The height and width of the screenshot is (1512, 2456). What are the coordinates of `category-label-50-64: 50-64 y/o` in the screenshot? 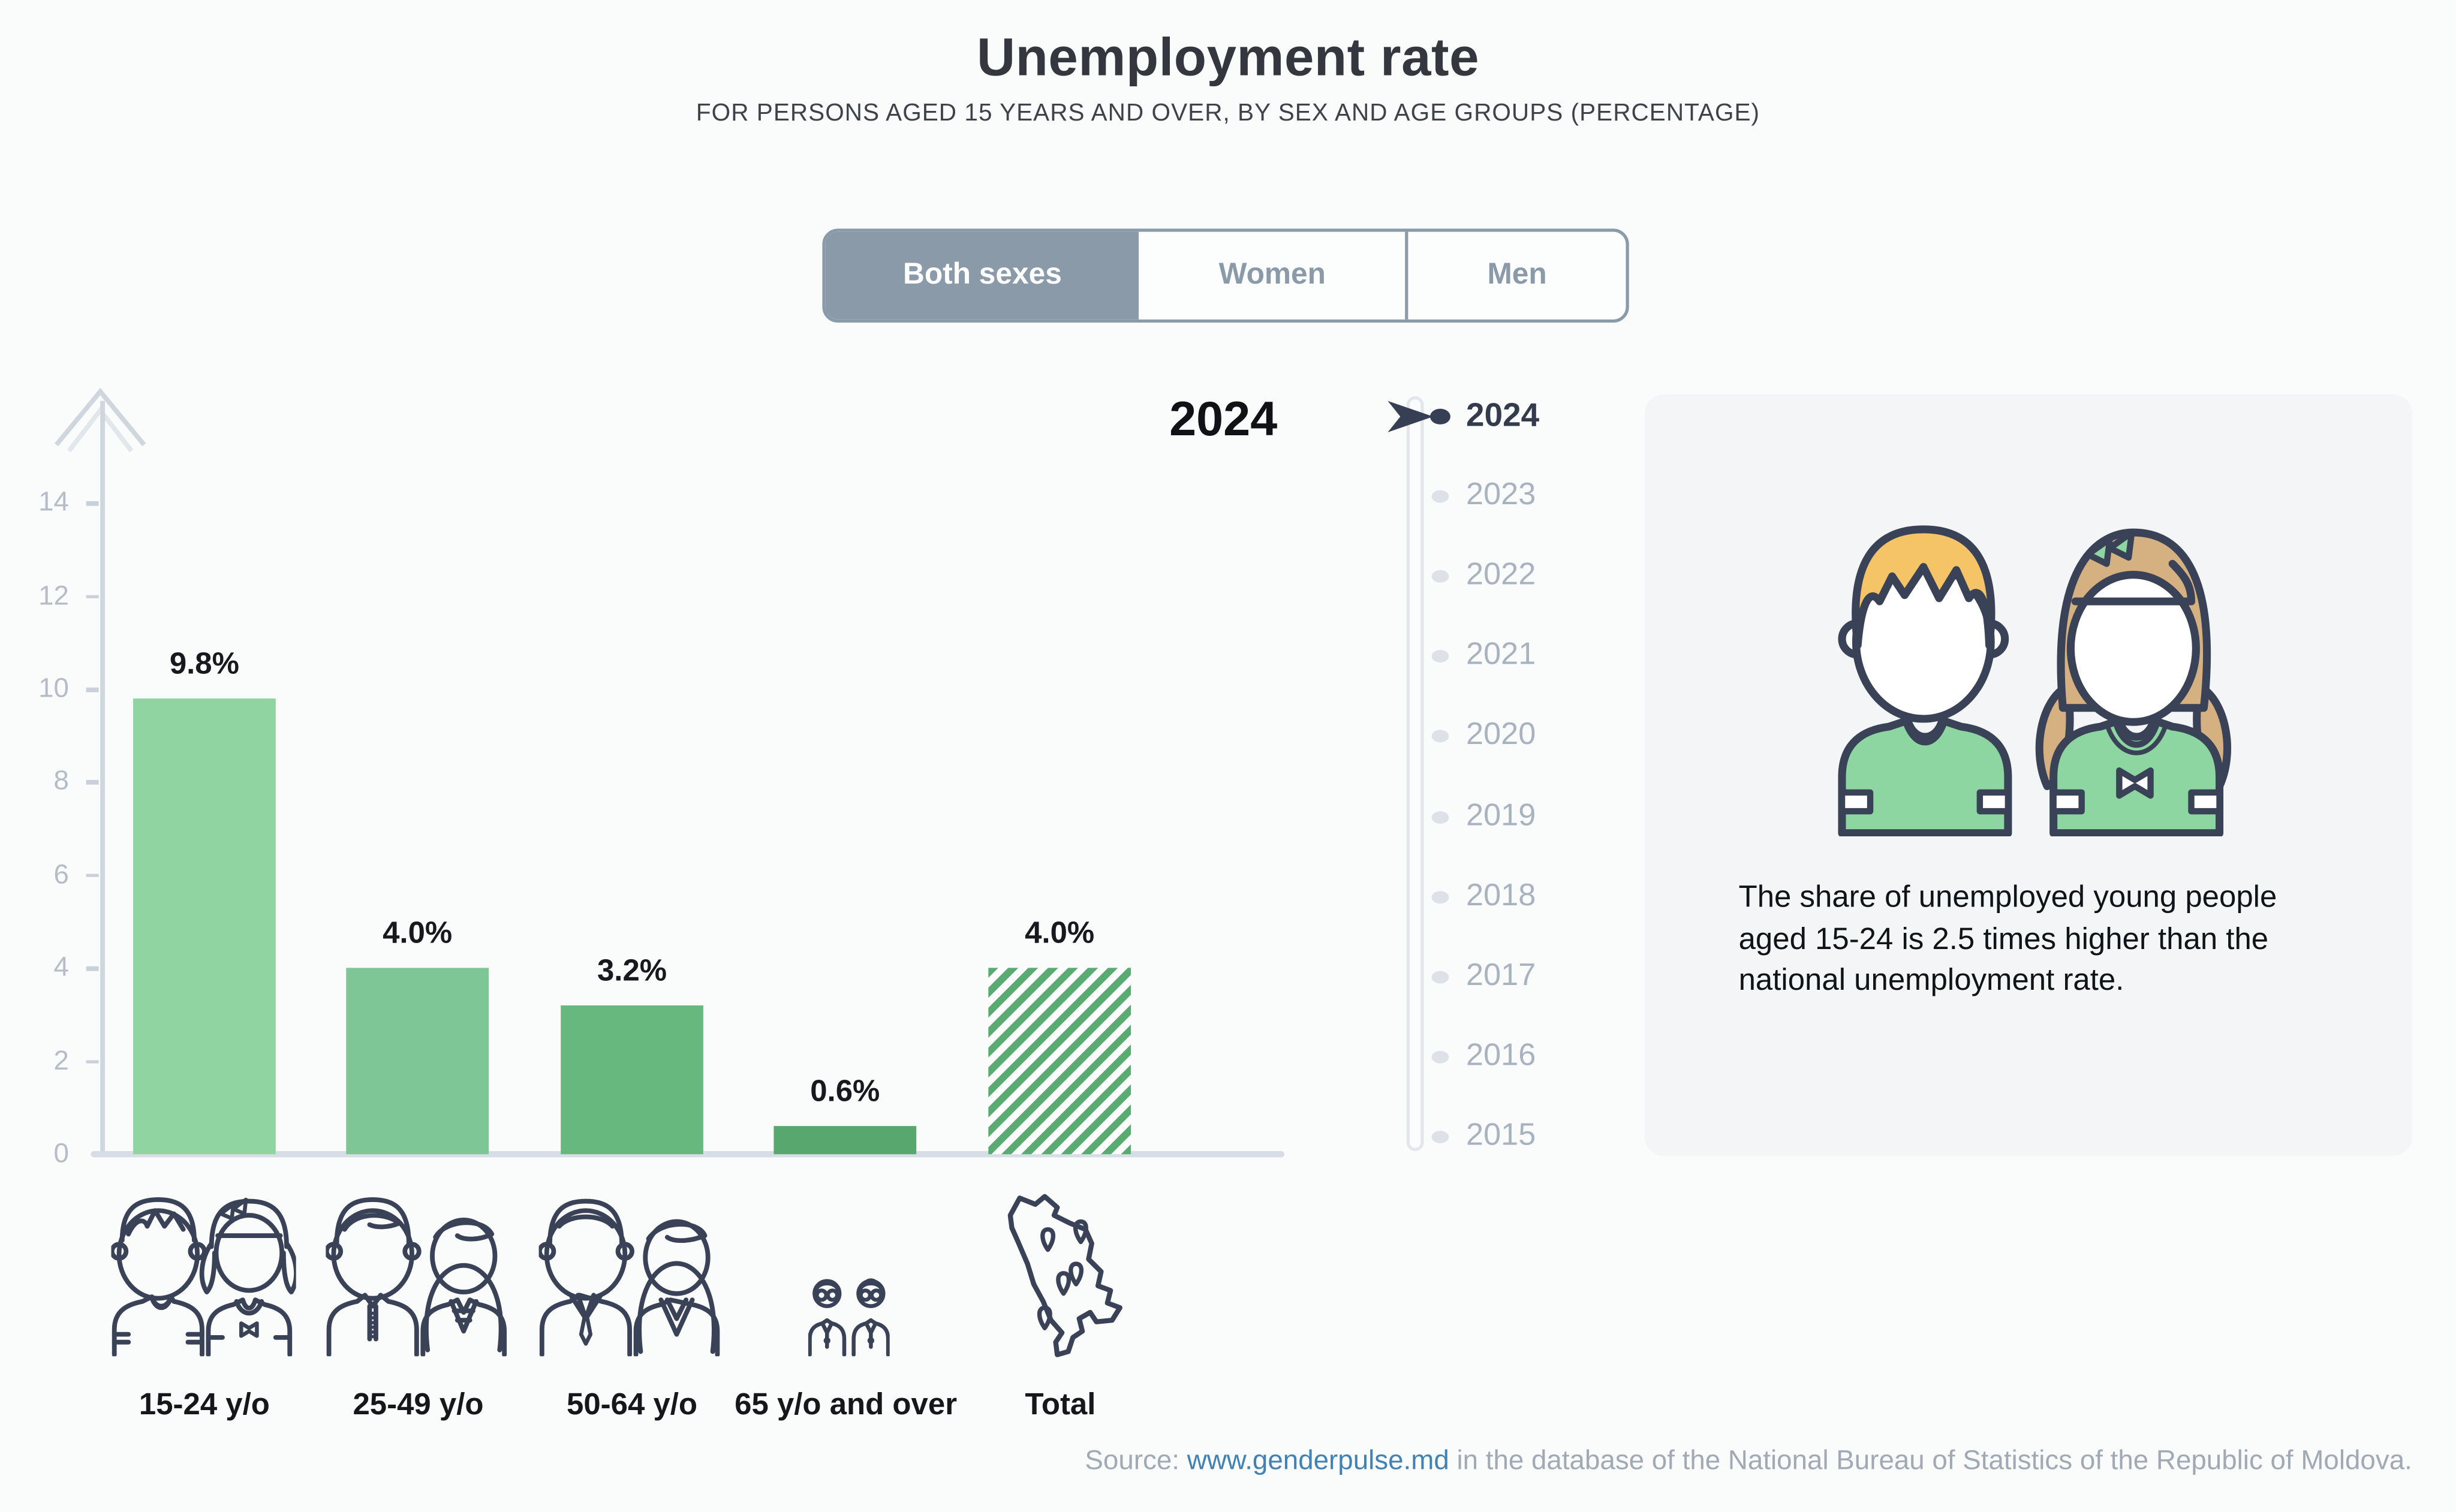 It's located at (633, 1404).